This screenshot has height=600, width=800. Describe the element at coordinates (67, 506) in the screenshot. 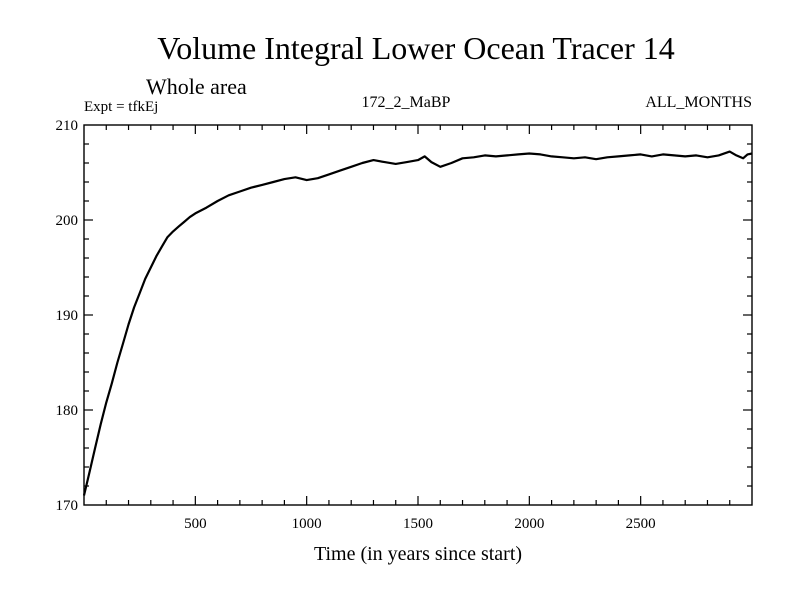

I see `y-tick-label: 170` at that location.